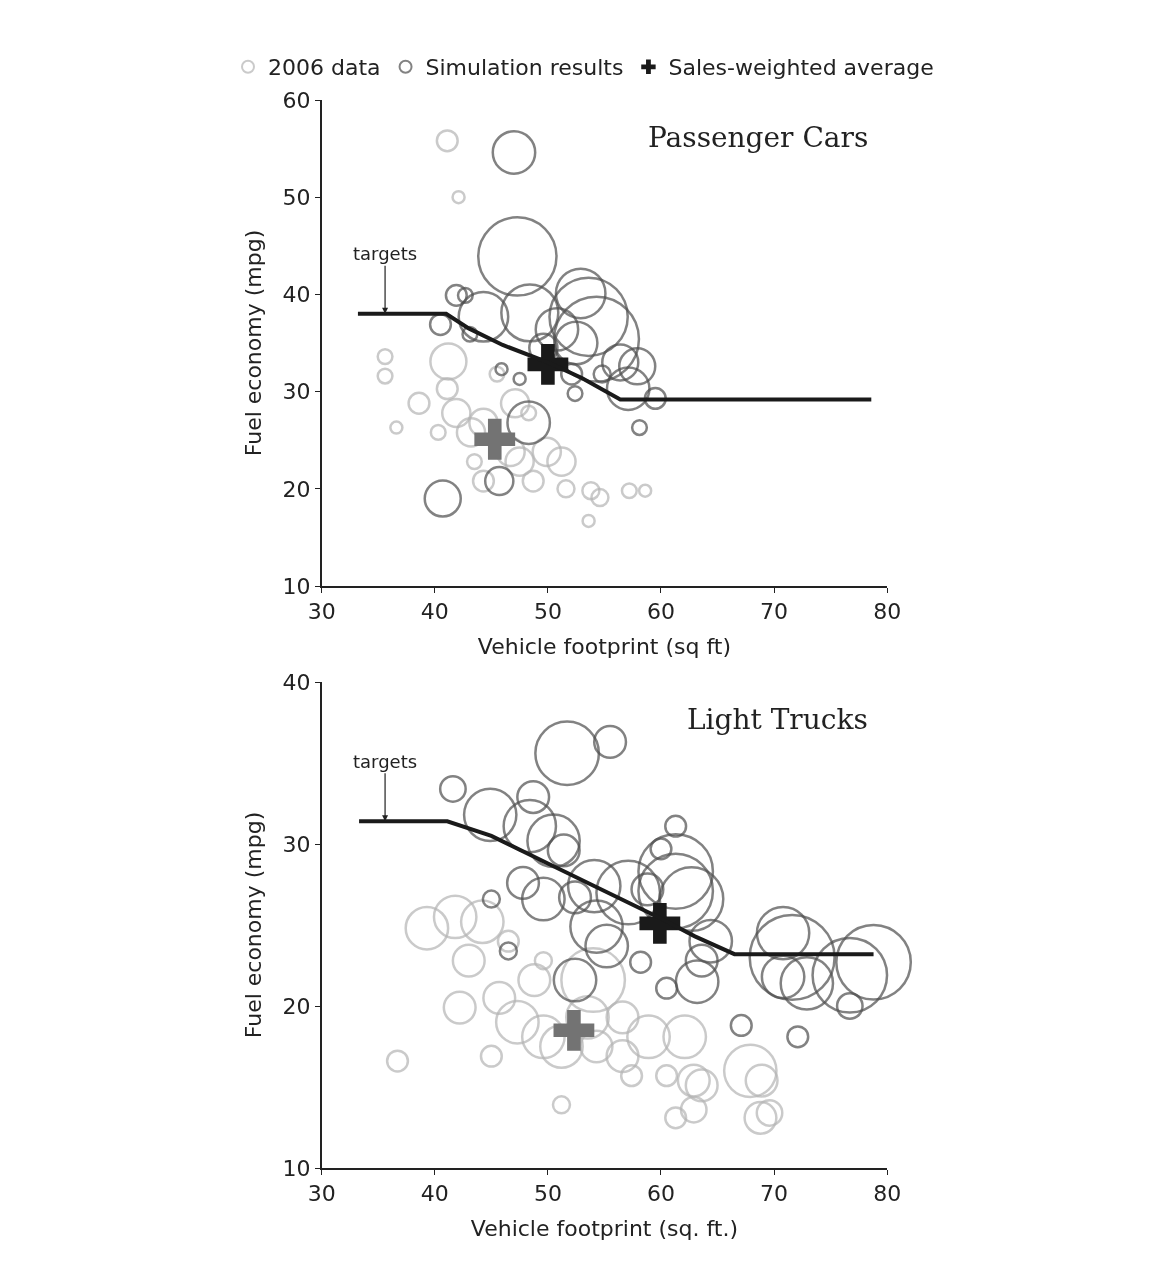 The width and height of the screenshot is (1167, 1280). What do you see at coordinates (524, 68) in the screenshot?
I see `legend-label: Simulation results` at bounding box center [524, 68].